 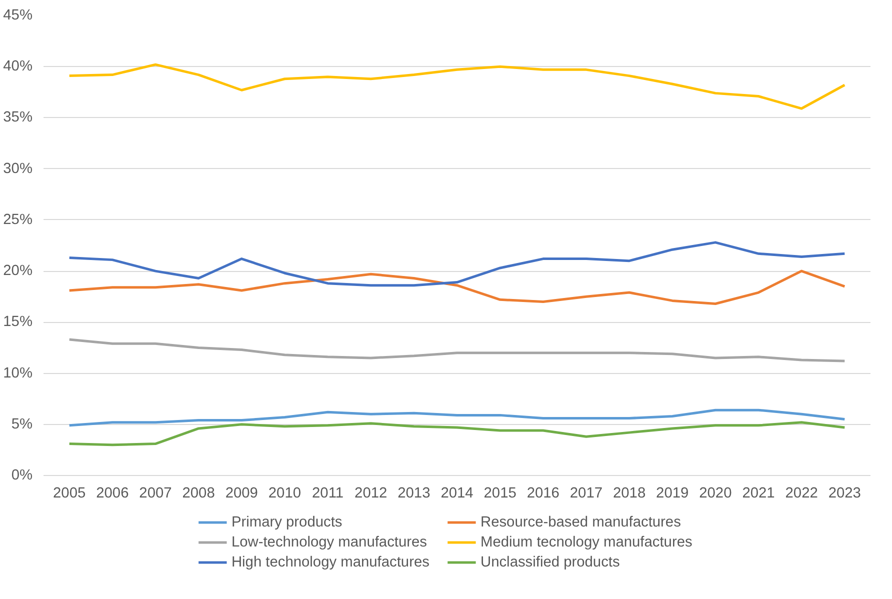 I want to click on x-tick-label: 2016, so click(x=543, y=494).